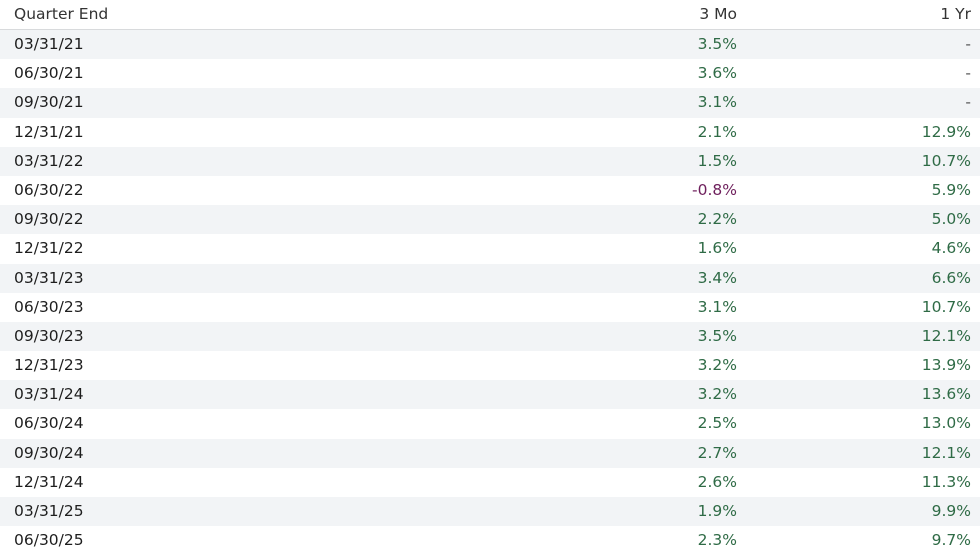 This screenshot has width=980, height=560. I want to click on return-cell: 6.6%, so click(951, 277).